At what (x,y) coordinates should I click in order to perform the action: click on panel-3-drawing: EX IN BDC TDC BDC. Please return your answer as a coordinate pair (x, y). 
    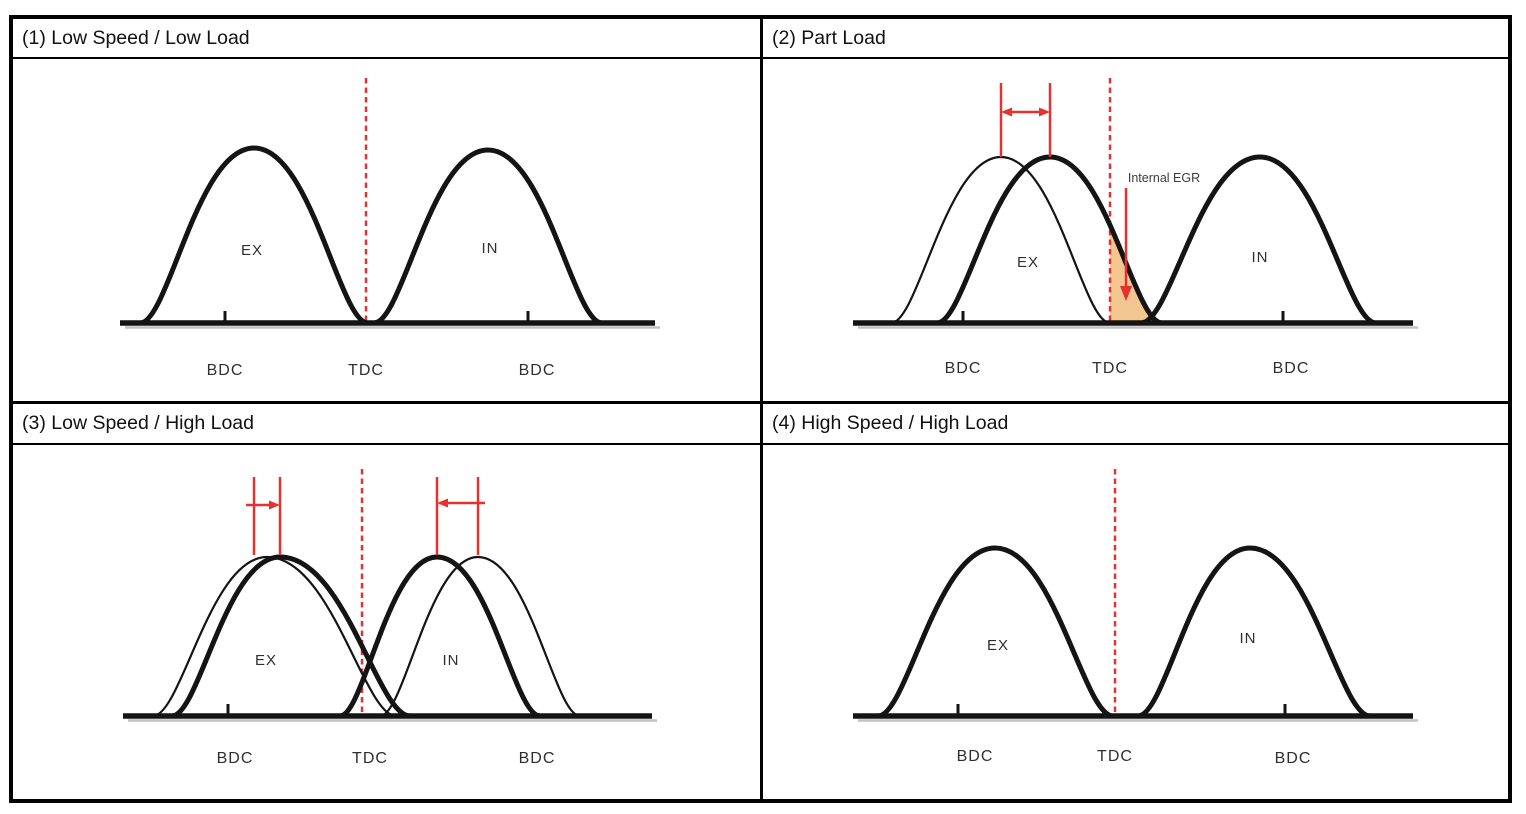
    Looking at the image, I should click on (390, 618).